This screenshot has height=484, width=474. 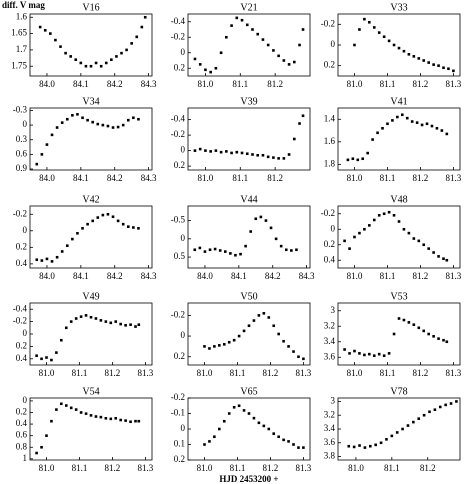 What do you see at coordinates (330, 341) in the screenshot?
I see `y-tick-label: 3.4` at bounding box center [330, 341].